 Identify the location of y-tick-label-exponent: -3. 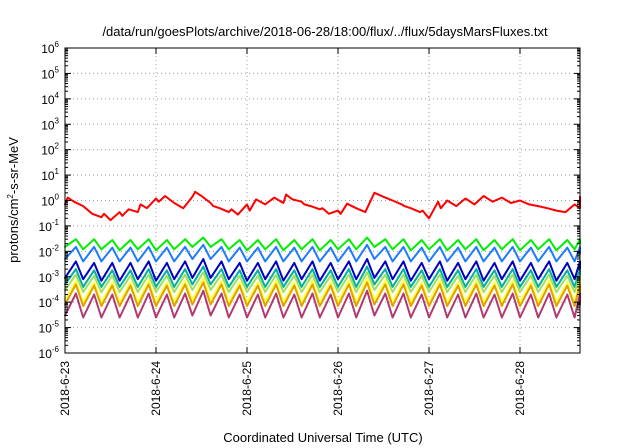
(56, 273).